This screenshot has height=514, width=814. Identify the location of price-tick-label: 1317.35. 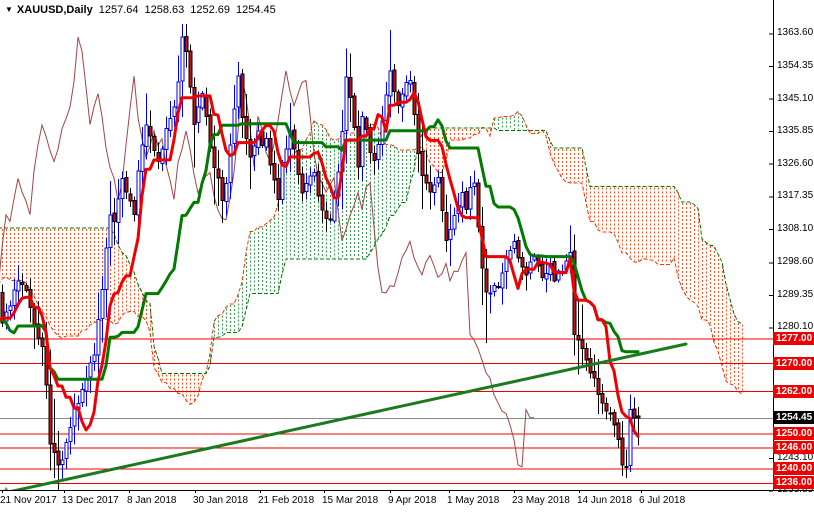
(795, 196).